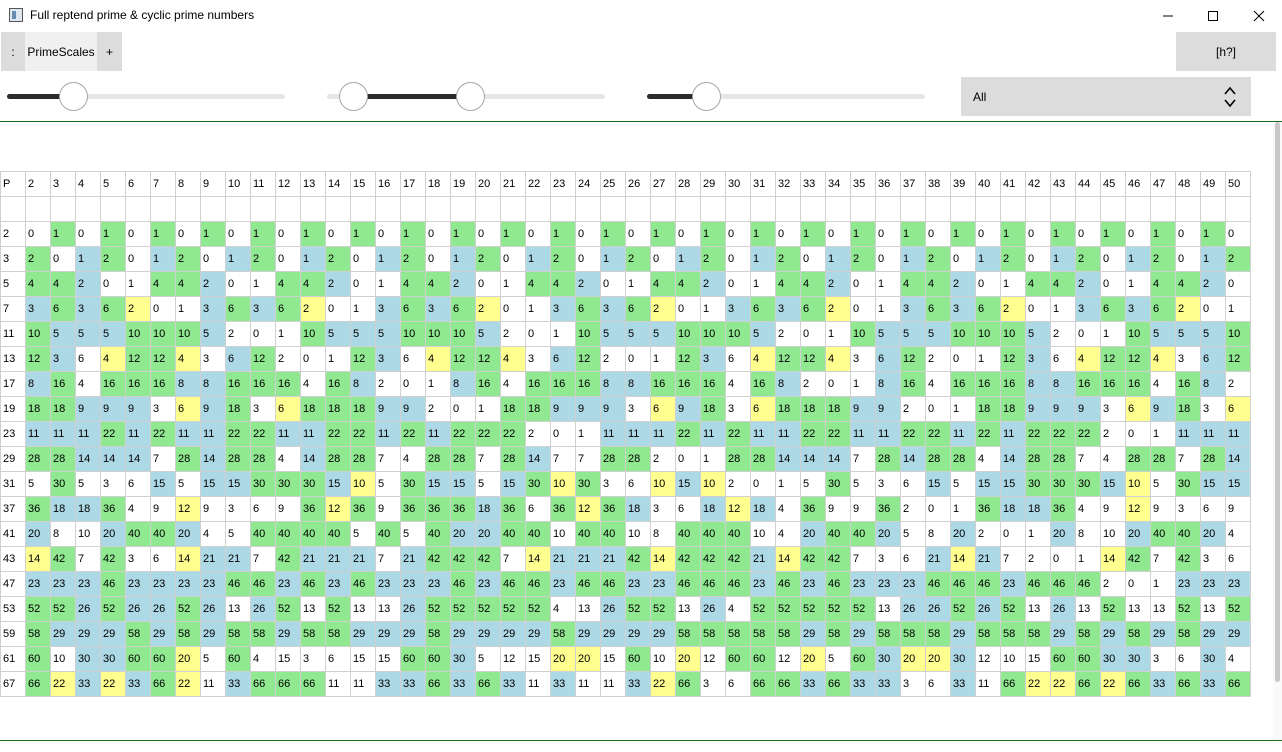 This screenshot has width=1282, height=752. Describe the element at coordinates (688, 559) in the screenshot. I see `order-cell: 42` at that location.